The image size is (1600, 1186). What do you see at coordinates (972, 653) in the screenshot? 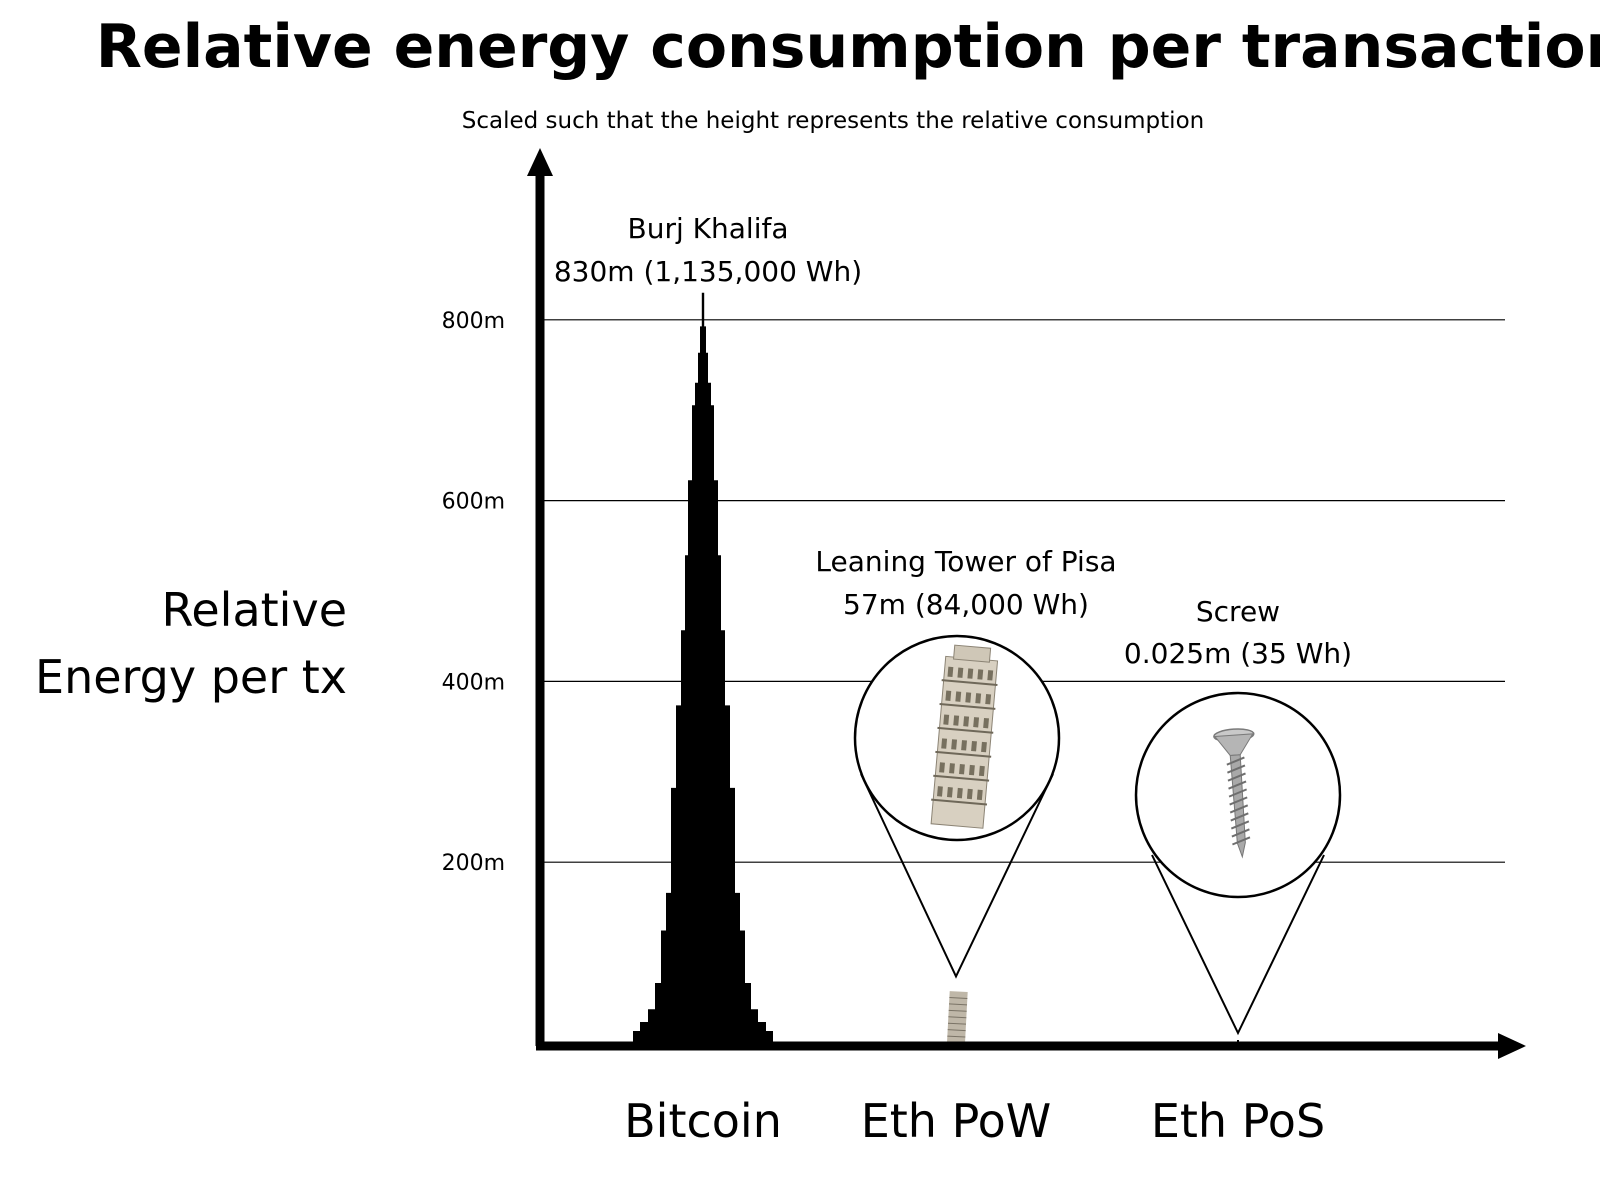
I see `pisa-tower-belfry` at bounding box center [972, 653].